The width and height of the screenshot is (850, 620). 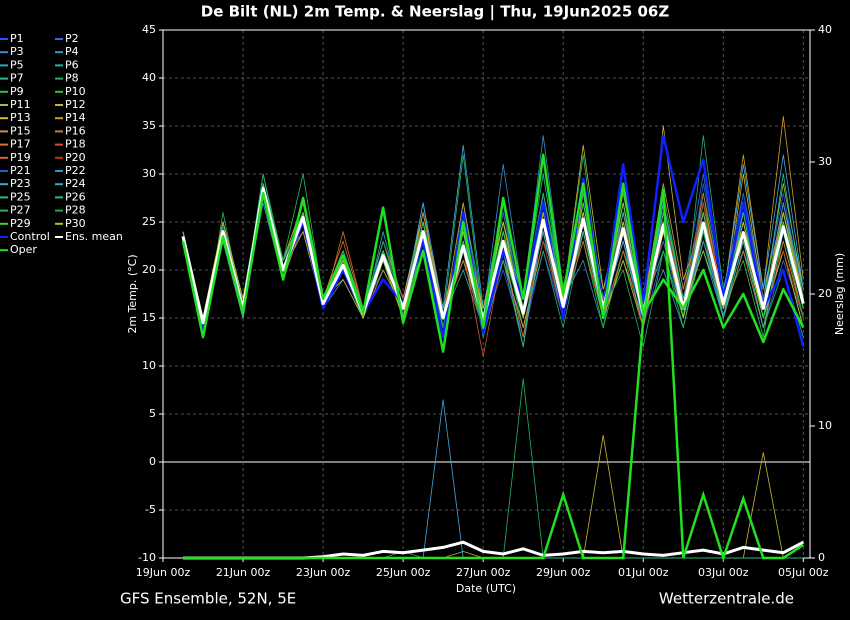 What do you see at coordinates (132, 293) in the screenshot?
I see `y-axis-label: 2m Temp. (°C)` at bounding box center [132, 293].